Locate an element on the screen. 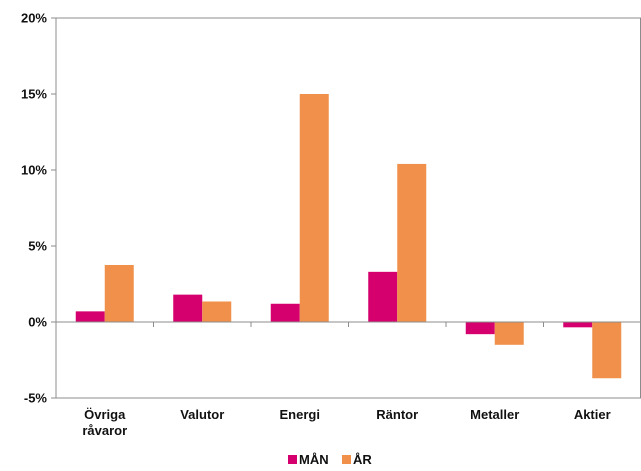 This screenshot has height=471, width=641. category-label: Energi is located at coordinates (300, 414).